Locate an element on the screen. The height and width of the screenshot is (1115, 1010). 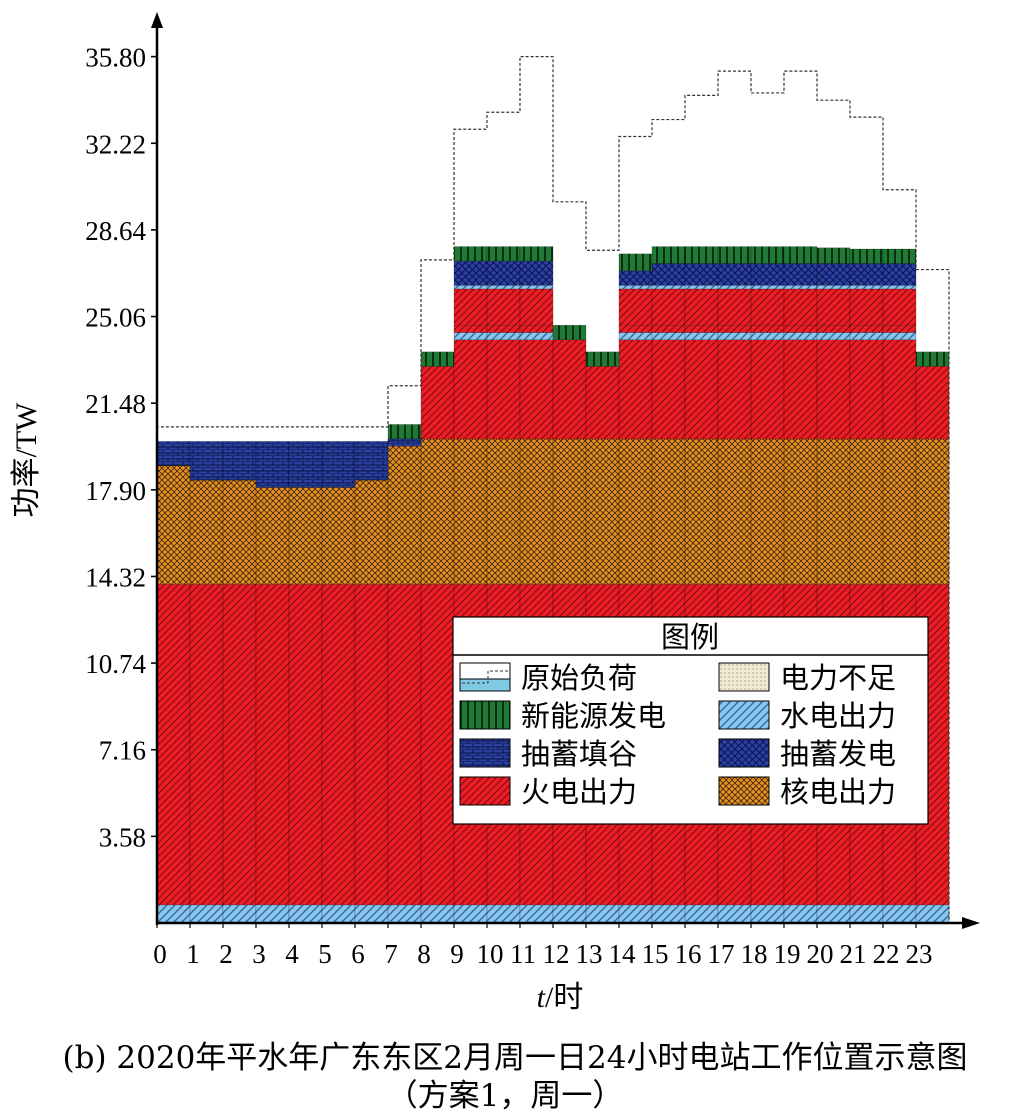
y-axis-arrow is located at coordinates (157, 20).